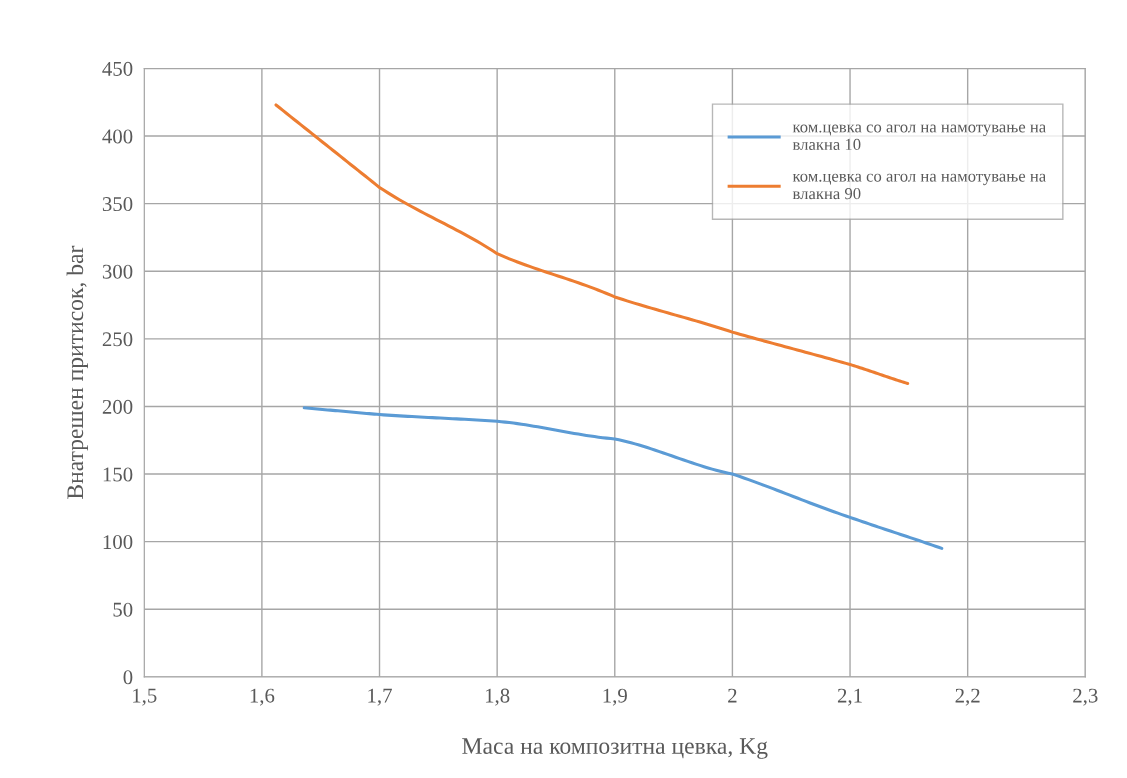 The height and width of the screenshot is (778, 1127). What do you see at coordinates (123, 609) in the screenshot?
I see `y-tick-label: 50` at bounding box center [123, 609].